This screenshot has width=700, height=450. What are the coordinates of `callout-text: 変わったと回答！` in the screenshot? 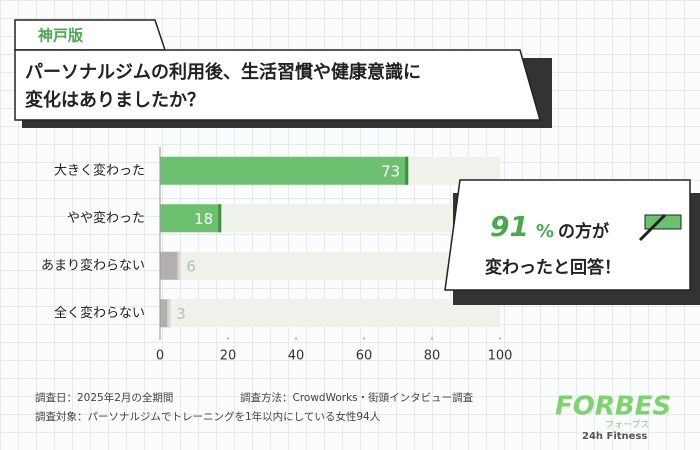 It's located at (553, 267).